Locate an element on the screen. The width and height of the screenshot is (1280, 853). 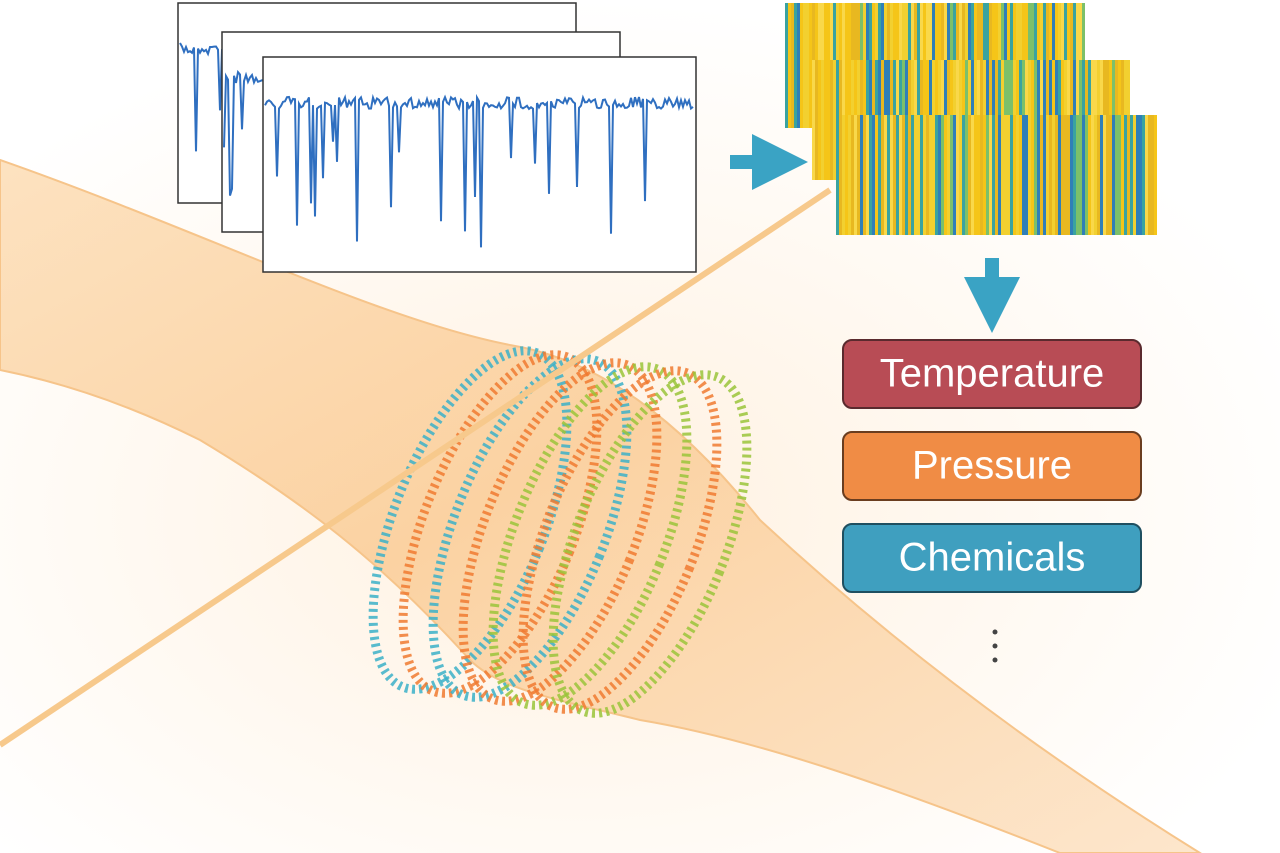
spectrograms is located at coordinates (971, 119).